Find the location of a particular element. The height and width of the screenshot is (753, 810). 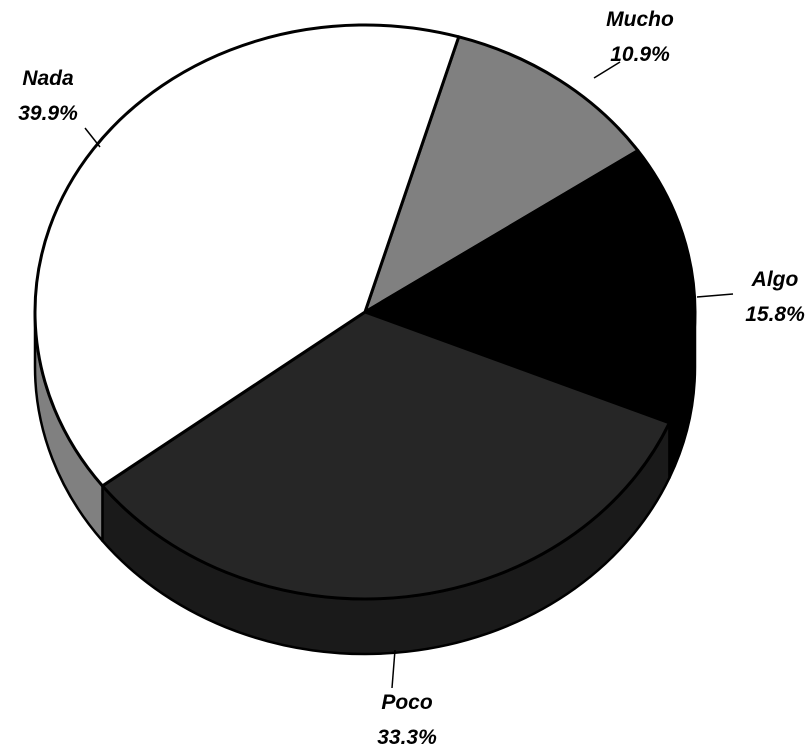

leader-line-mucho is located at coordinates (607, 70).